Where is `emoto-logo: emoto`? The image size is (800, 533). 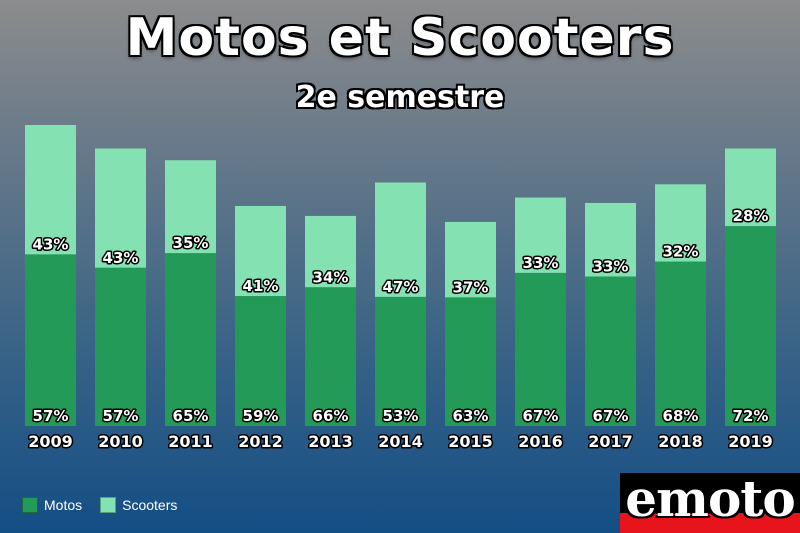
emoto-logo: emoto is located at coordinates (710, 503).